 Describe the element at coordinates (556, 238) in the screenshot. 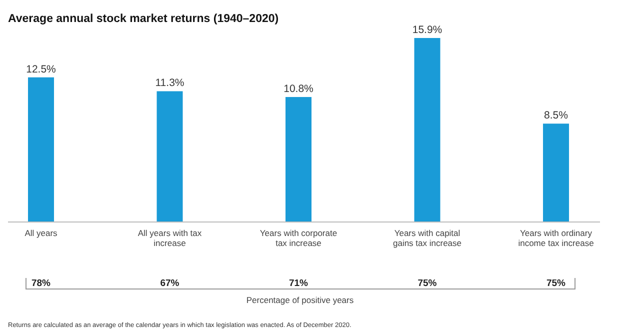

I see `x-tick-label: Years with ordinary income tax increase` at that location.